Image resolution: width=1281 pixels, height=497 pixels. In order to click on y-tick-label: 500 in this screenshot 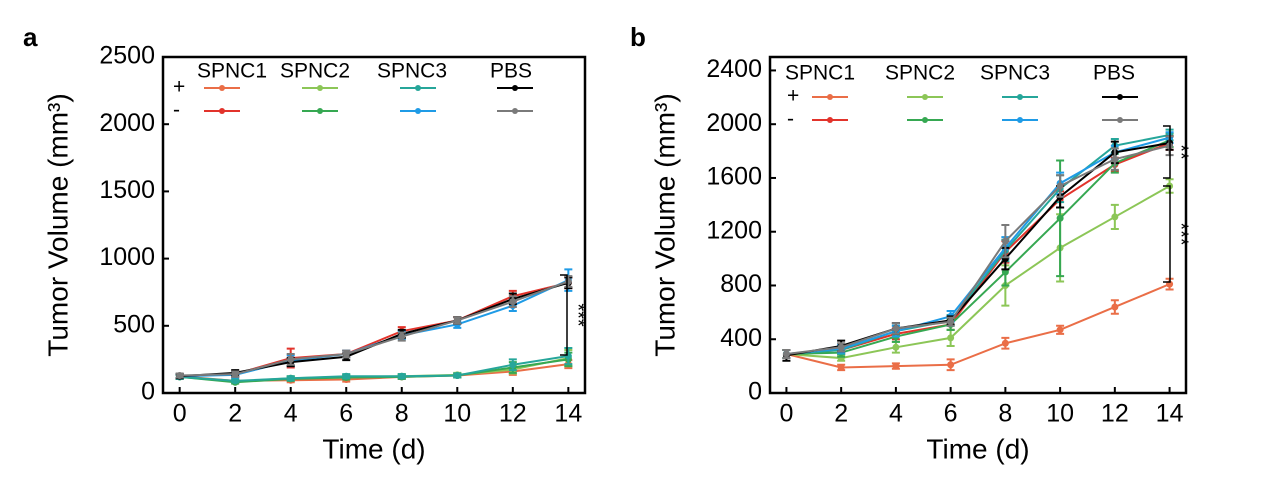, I will do `click(134, 324)`.